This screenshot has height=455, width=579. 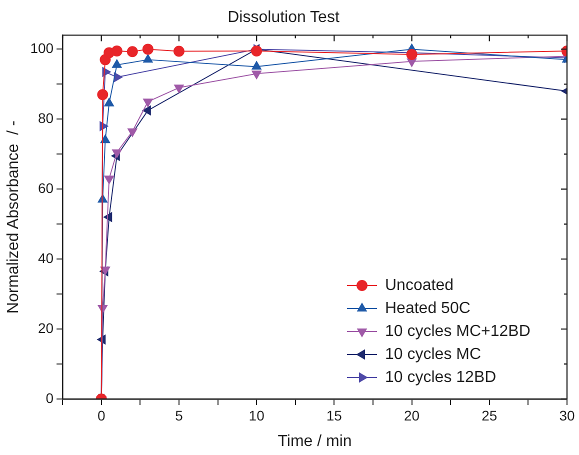 What do you see at coordinates (46, 328) in the screenshot?
I see `y-tick-label: 20` at bounding box center [46, 328].